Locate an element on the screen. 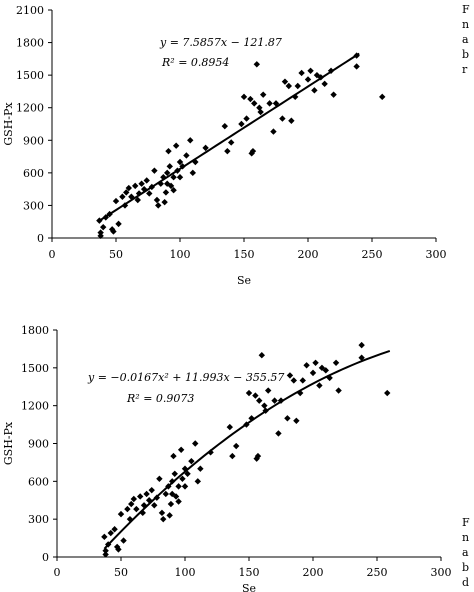  y-tick-label: 300 is located at coordinates (38, 519).